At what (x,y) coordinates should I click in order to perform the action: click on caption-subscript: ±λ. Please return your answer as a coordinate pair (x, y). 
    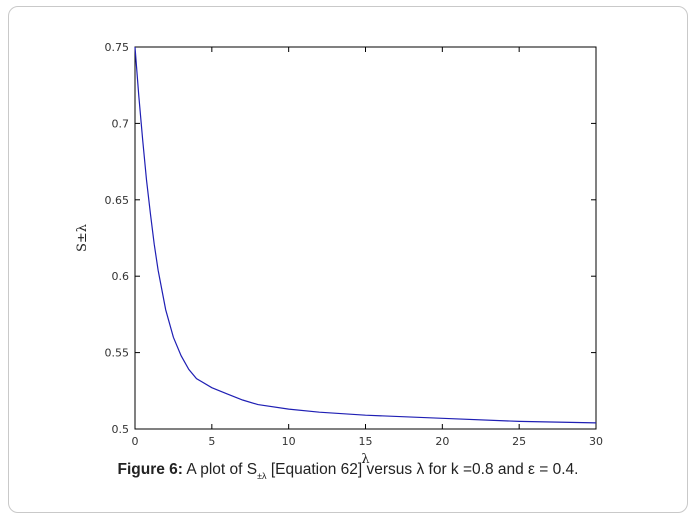
    Looking at the image, I should click on (261, 476).